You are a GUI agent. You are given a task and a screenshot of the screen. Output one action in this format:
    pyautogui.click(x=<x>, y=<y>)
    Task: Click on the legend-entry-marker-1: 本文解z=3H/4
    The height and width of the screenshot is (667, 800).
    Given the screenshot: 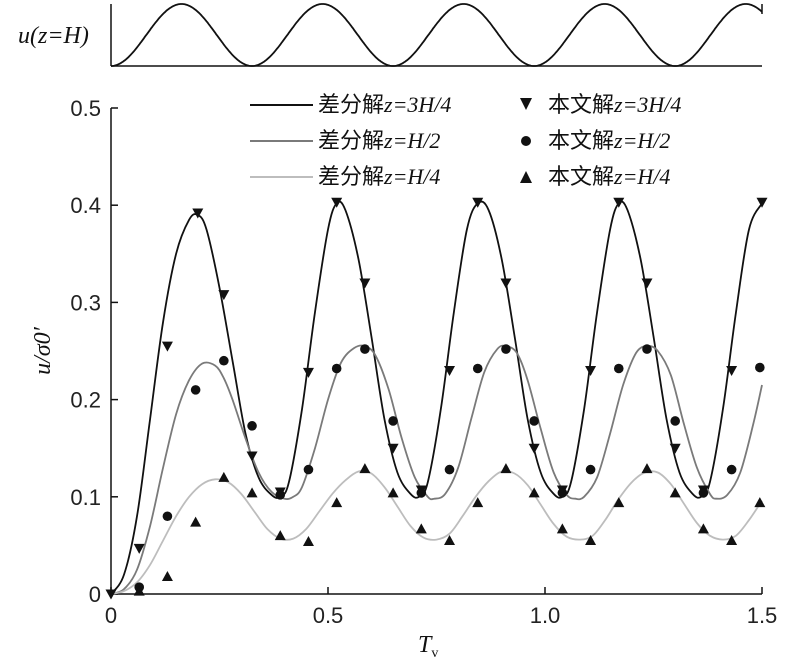 What is the action you would take?
    pyautogui.click(x=600, y=104)
    